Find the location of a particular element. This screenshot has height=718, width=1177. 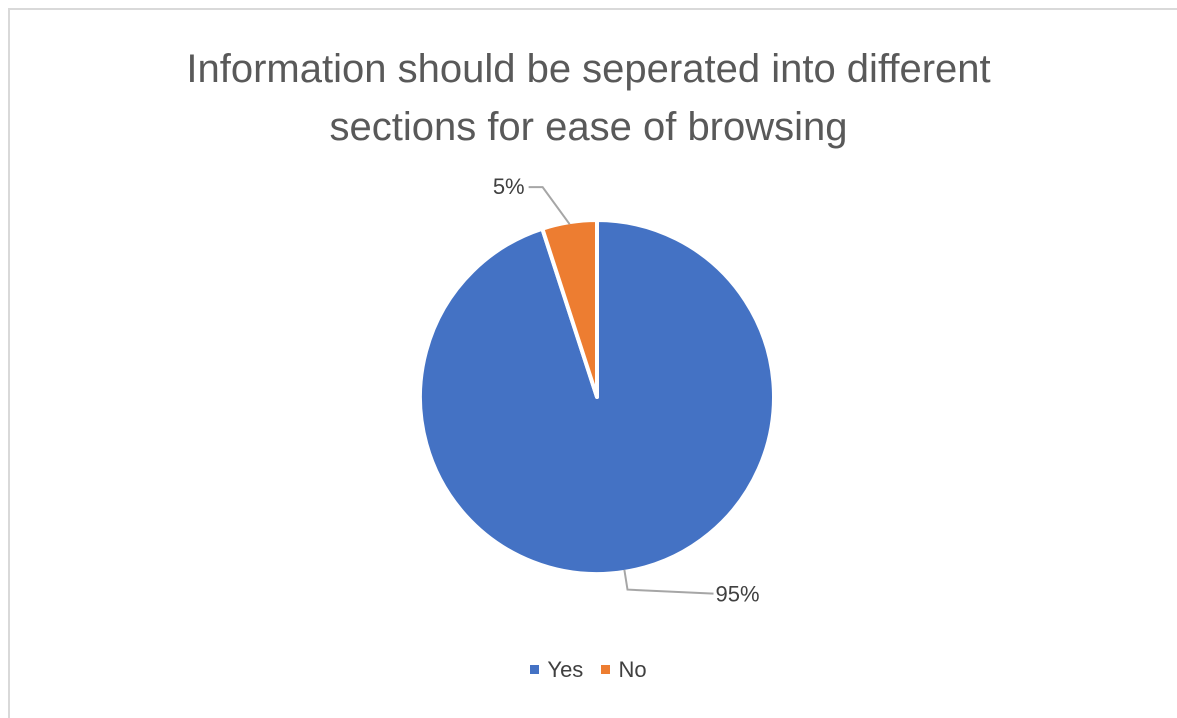

legend-item-yes: Yes is located at coordinates (556, 670).